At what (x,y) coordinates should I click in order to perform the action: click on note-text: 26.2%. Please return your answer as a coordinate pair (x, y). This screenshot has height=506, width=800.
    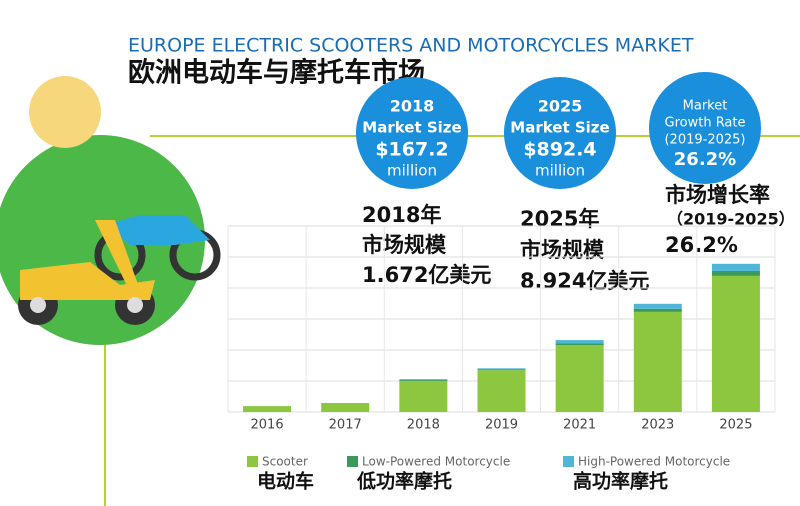
    Looking at the image, I should click on (701, 245).